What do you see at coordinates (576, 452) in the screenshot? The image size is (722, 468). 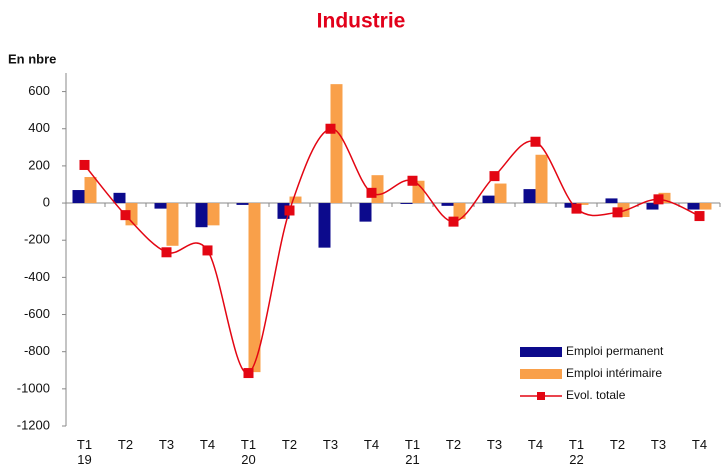 I see `x-tick-label: T1 22` at bounding box center [576, 452].